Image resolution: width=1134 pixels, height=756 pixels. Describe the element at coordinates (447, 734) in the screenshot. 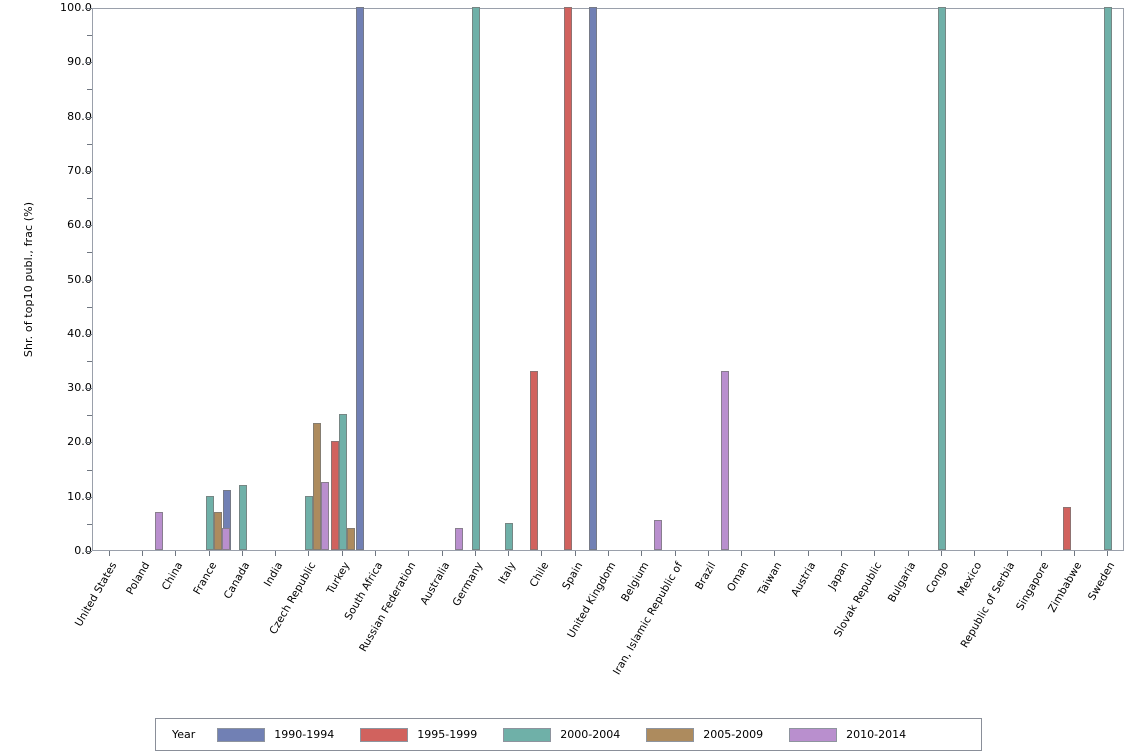

I see `legend-label: 1995-1999` at that location.